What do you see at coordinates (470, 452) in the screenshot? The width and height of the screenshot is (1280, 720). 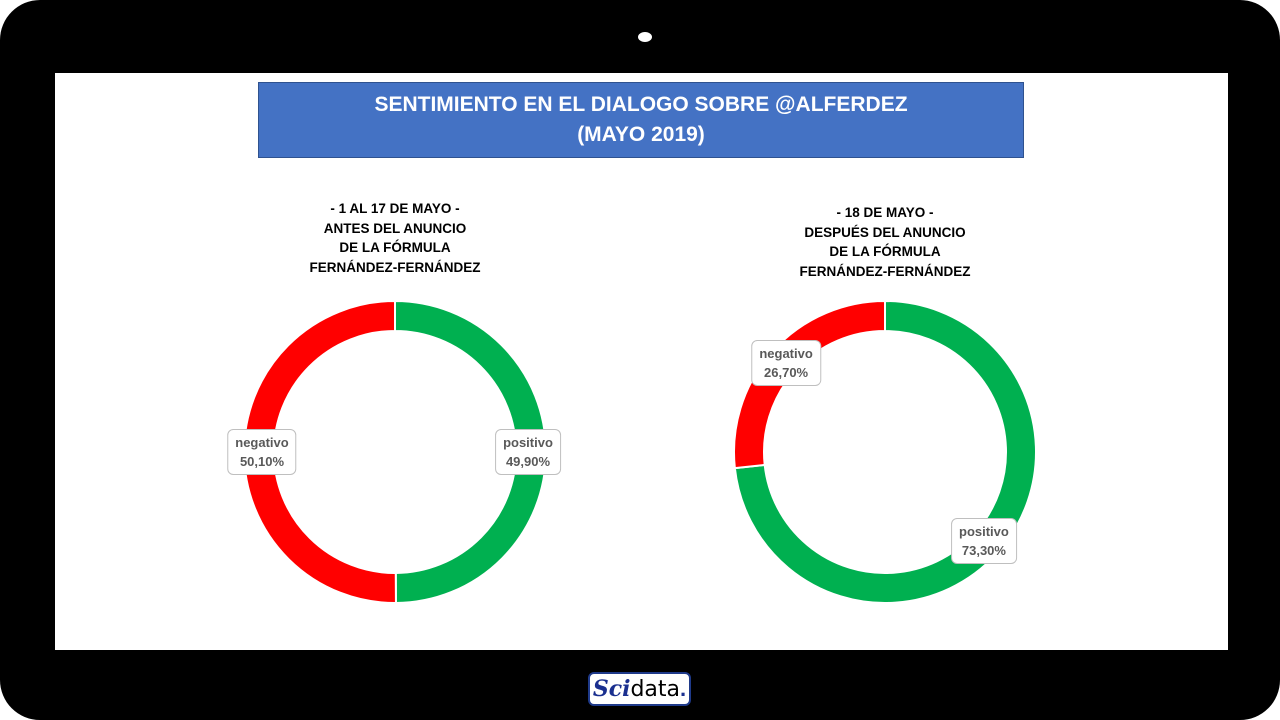 I see `donut-1-slice-positivo` at bounding box center [470, 452].